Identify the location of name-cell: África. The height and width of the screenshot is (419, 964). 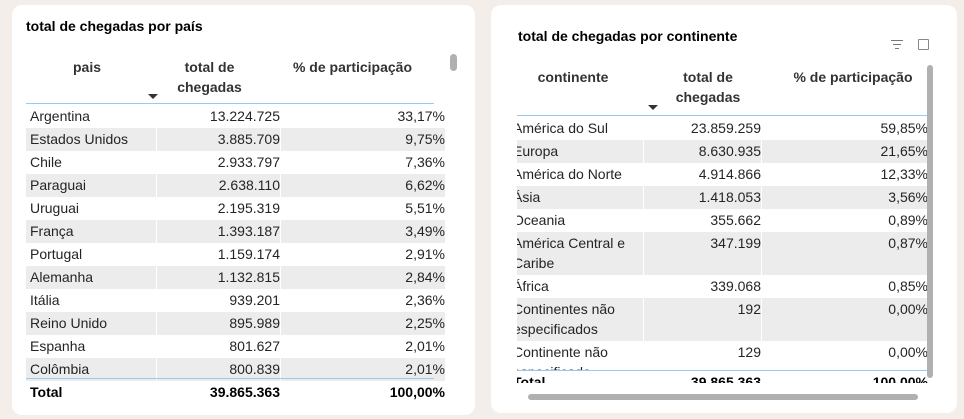
(533, 286).